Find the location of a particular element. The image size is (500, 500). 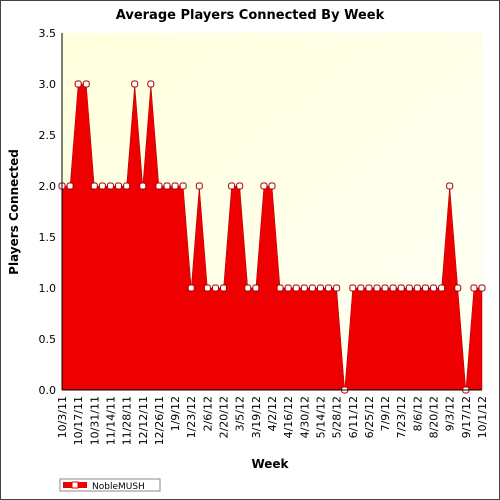

x-tick-label: 2/6/12 is located at coordinates (207, 413).